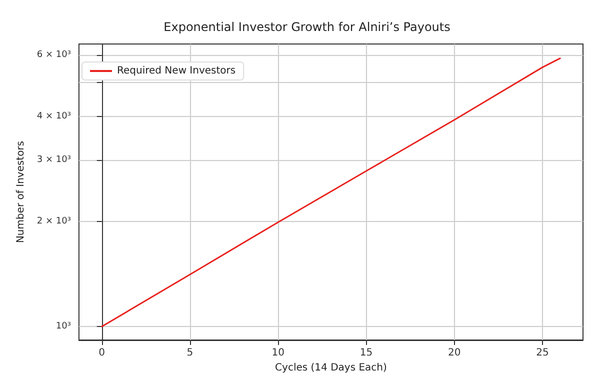 The image size is (614, 388). I want to click on x-axis-title: Cycles (14 Days Each), so click(331, 368).